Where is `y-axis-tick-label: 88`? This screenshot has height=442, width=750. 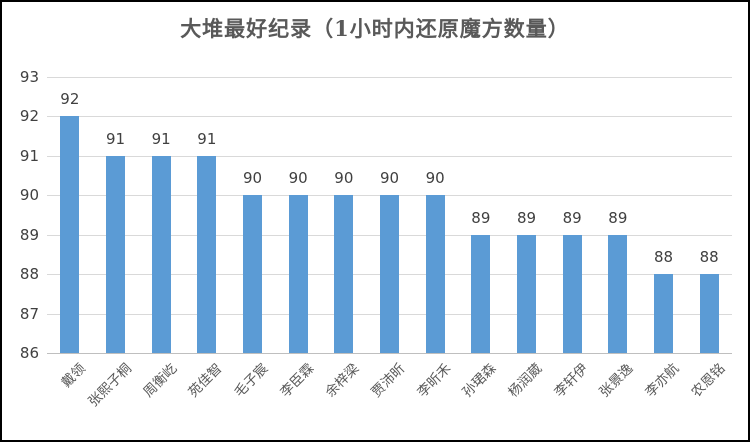
y-axis-tick-label: 88 is located at coordinates (29, 274).